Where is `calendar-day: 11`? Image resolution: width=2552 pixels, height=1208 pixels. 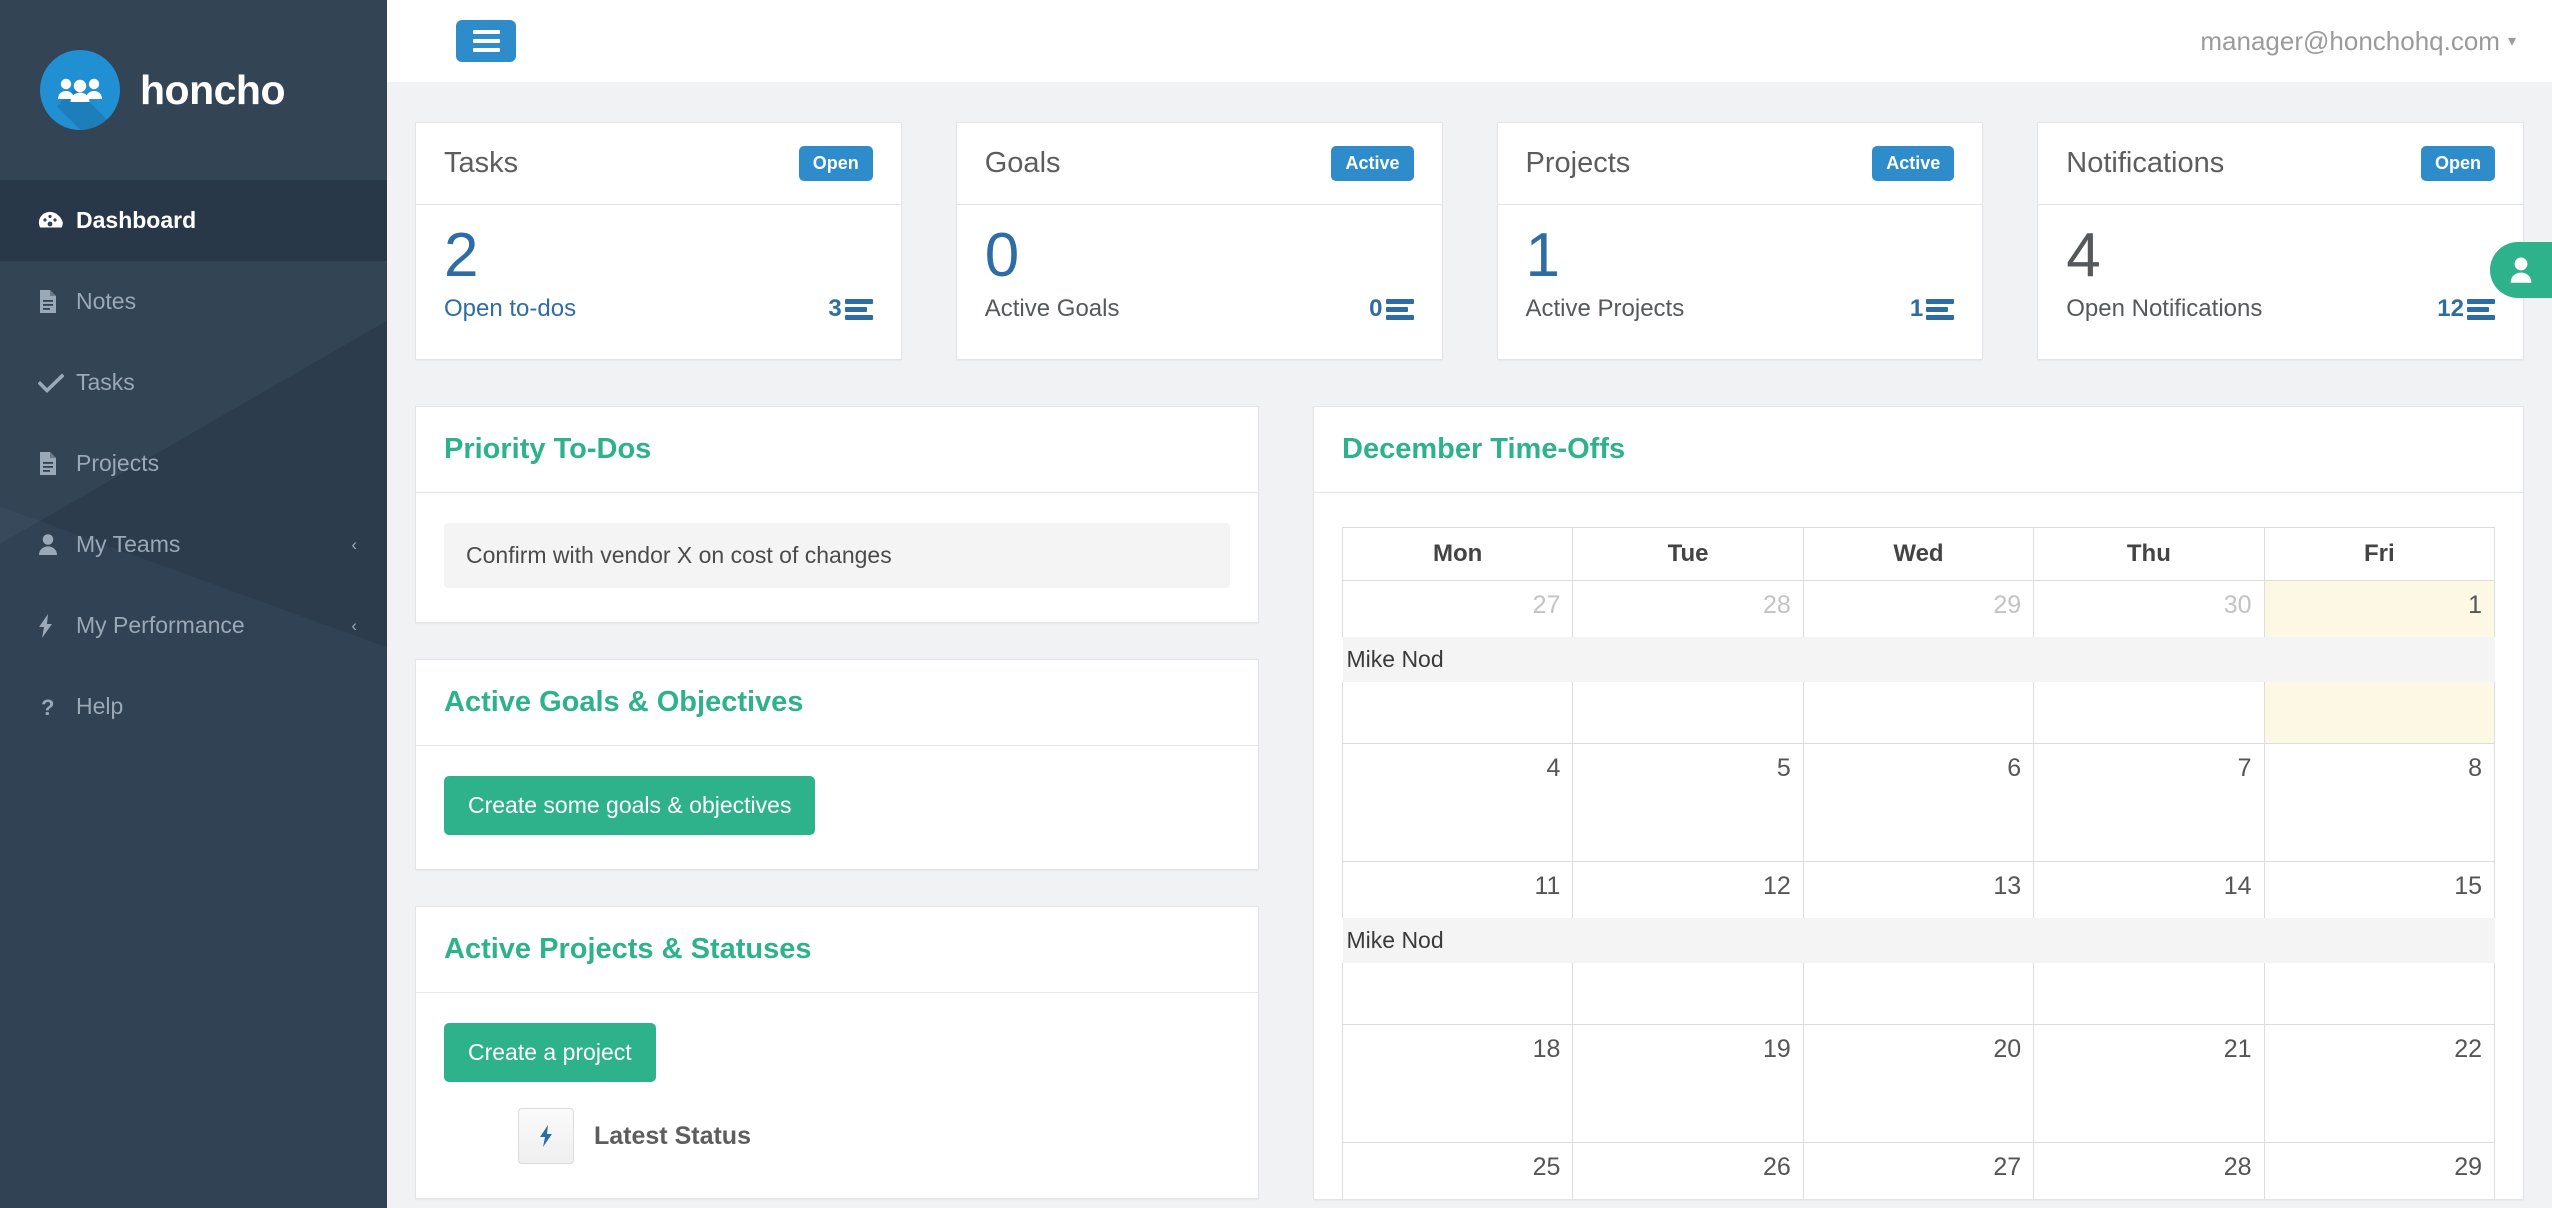
calendar-day: 11 is located at coordinates (1457, 889).